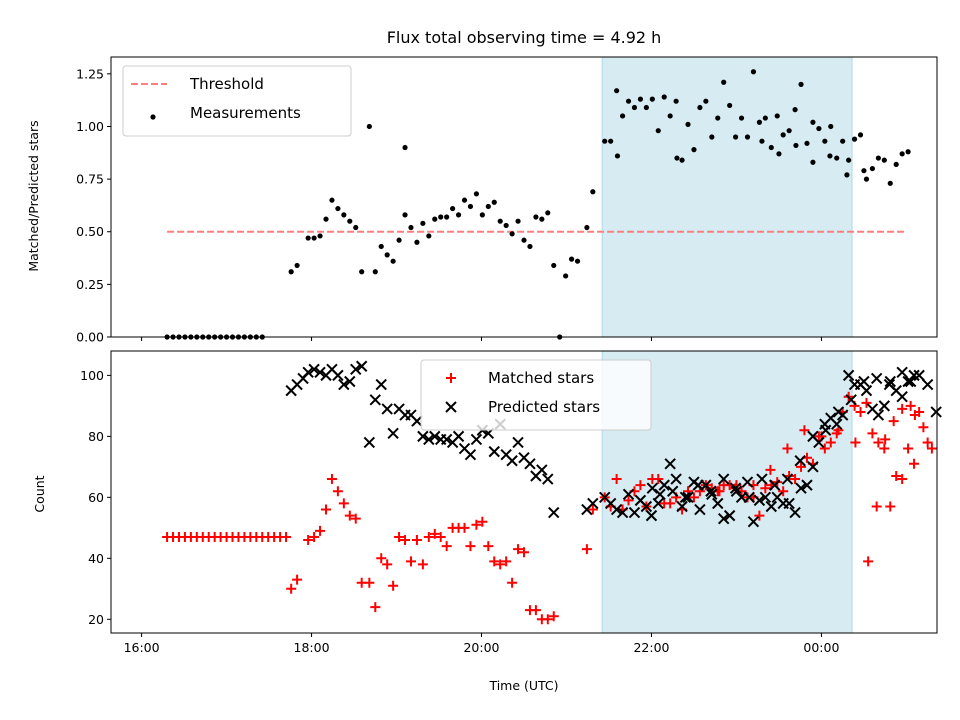  What do you see at coordinates (96, 497) in the screenshot?
I see `bottom-y-tick-label: 60` at bounding box center [96, 497].